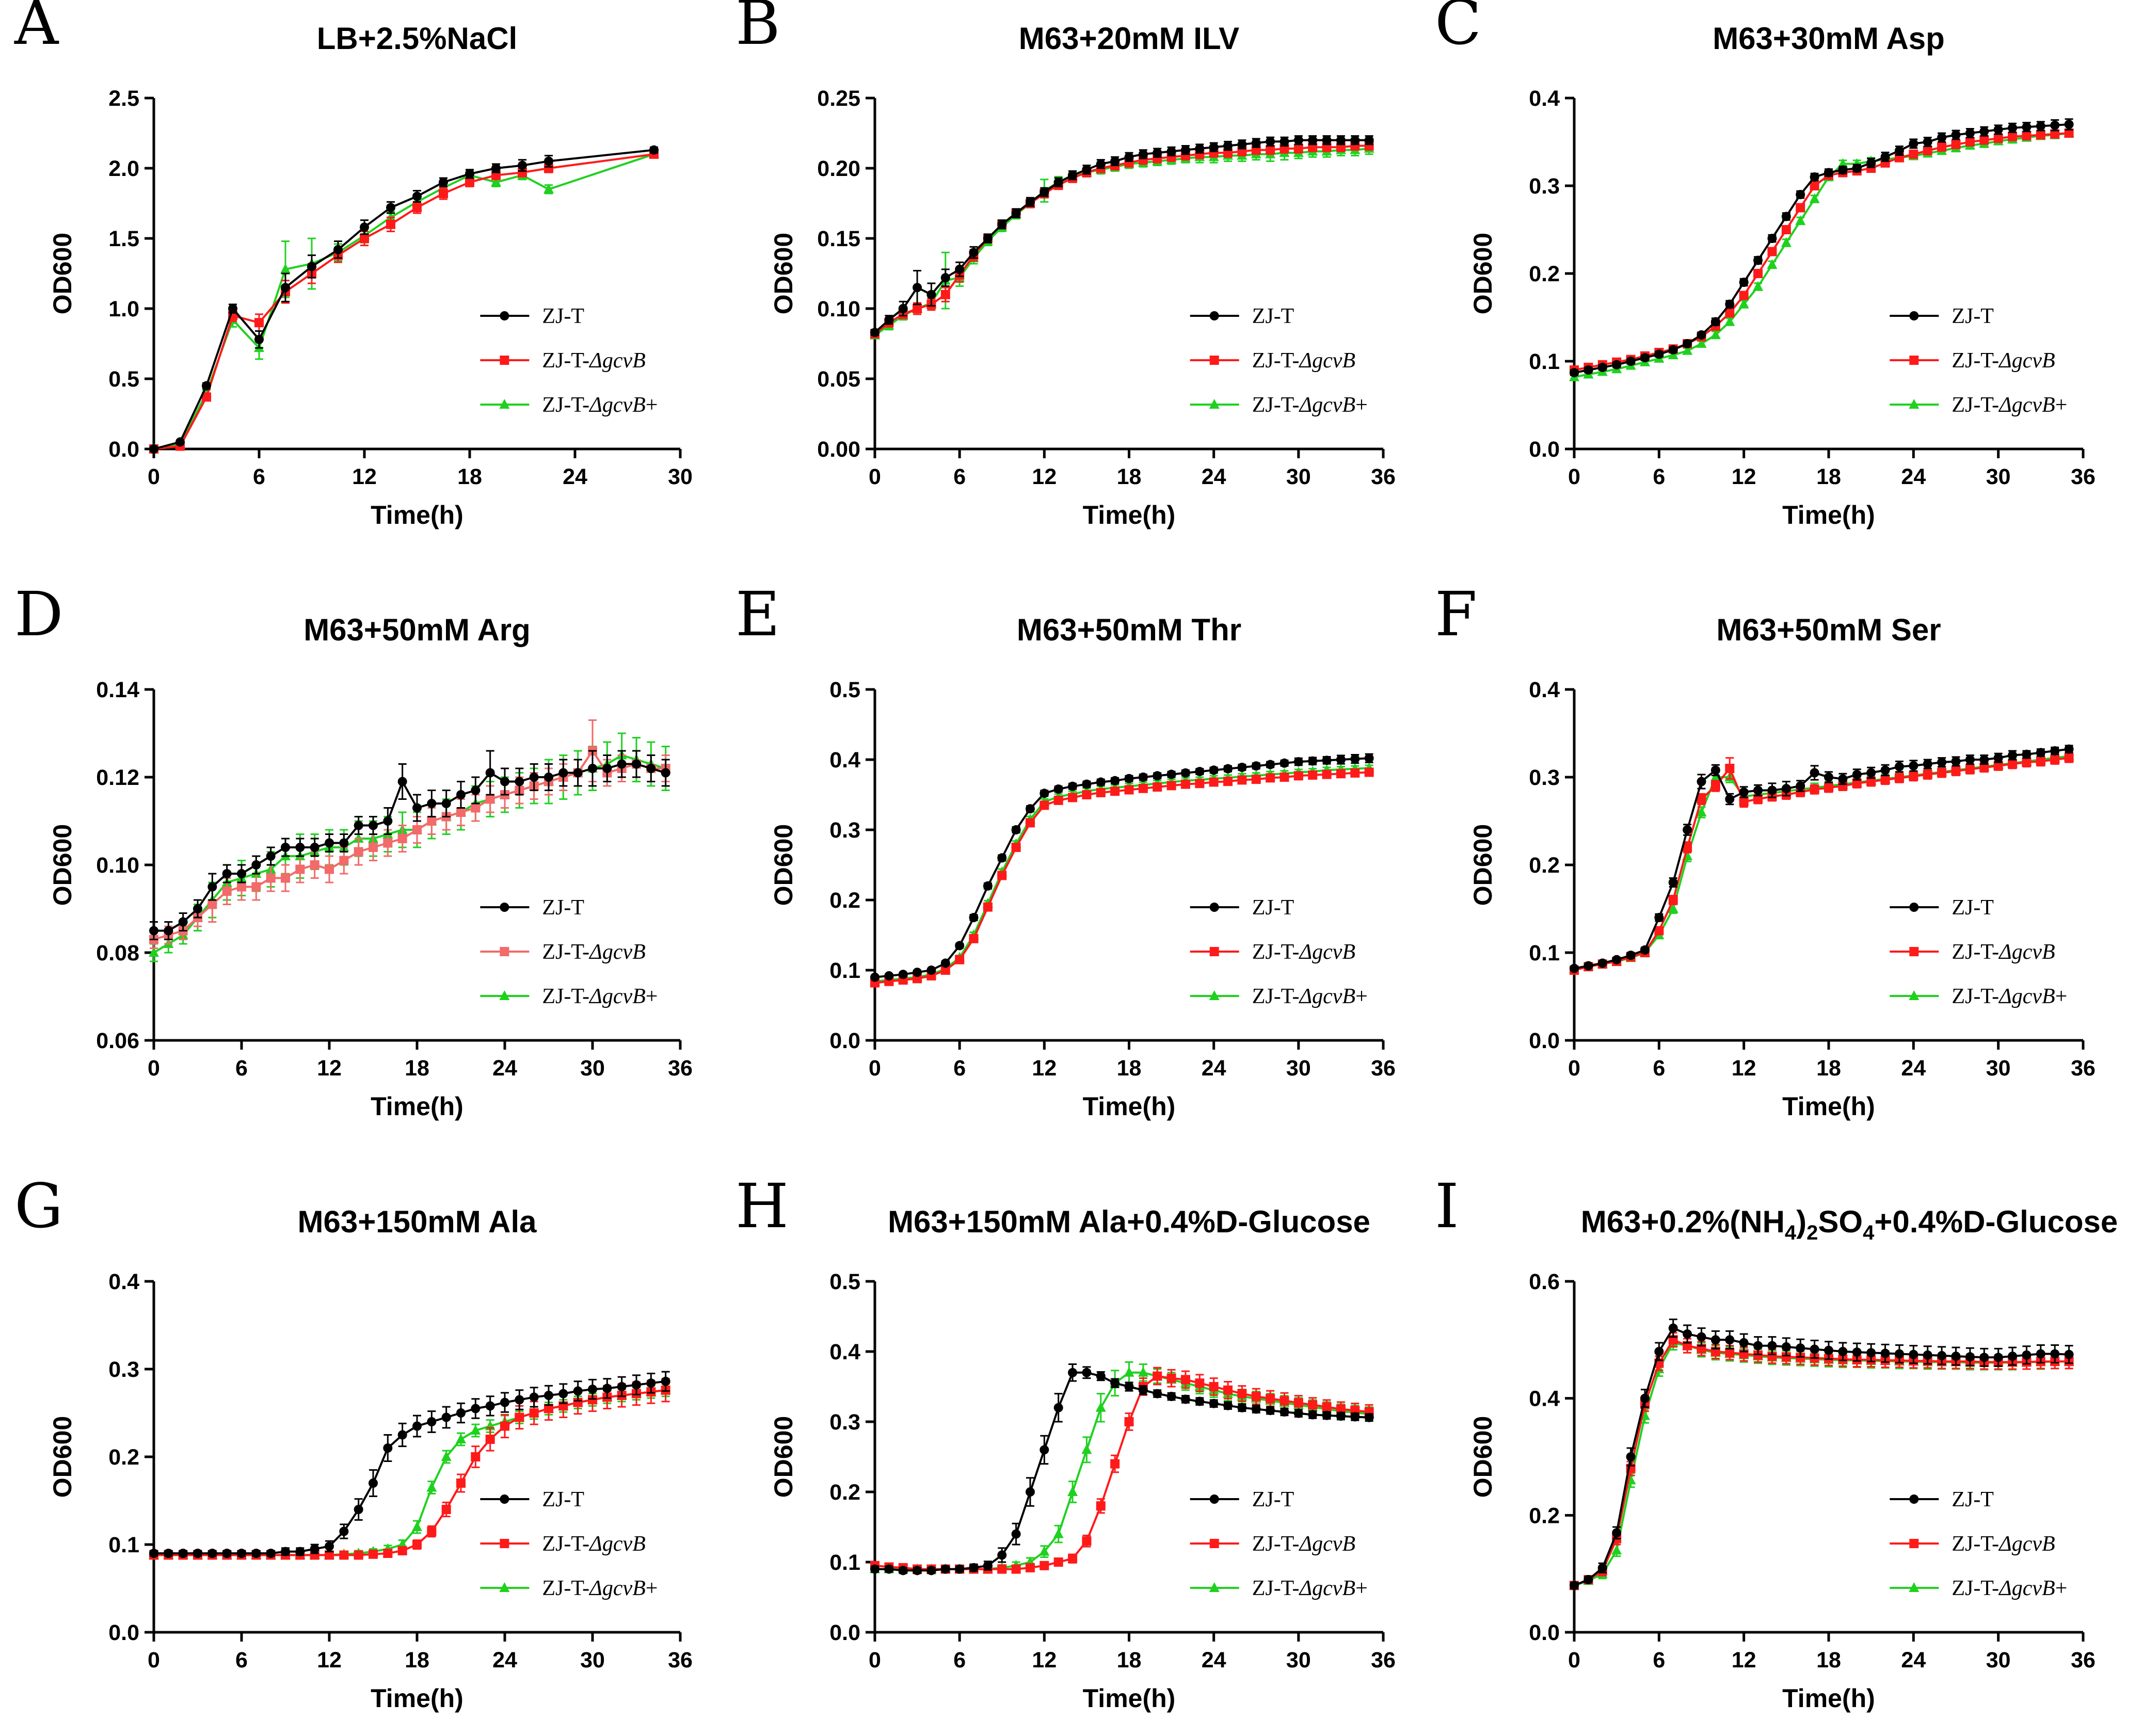 The image size is (2143, 1736). What do you see at coordinates (123, 1545) in the screenshot?
I see `y-tick-label: 0.1` at bounding box center [123, 1545].